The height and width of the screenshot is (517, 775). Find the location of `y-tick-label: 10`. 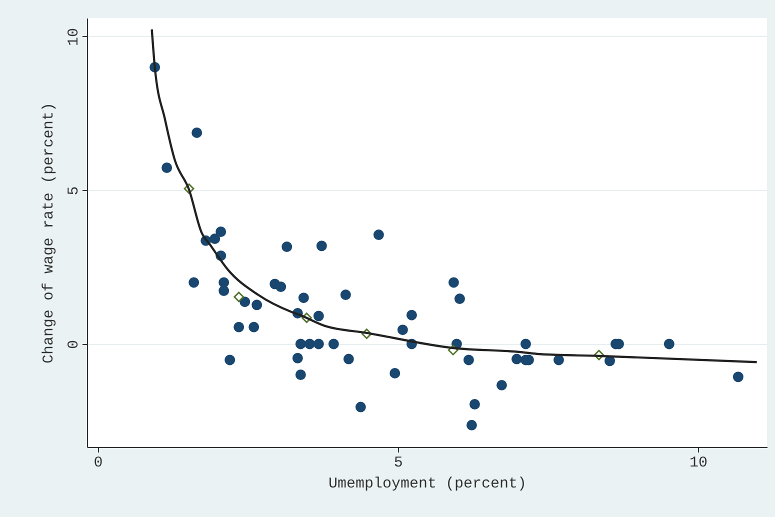

y-tick-label: 10 is located at coordinates (74, 37).